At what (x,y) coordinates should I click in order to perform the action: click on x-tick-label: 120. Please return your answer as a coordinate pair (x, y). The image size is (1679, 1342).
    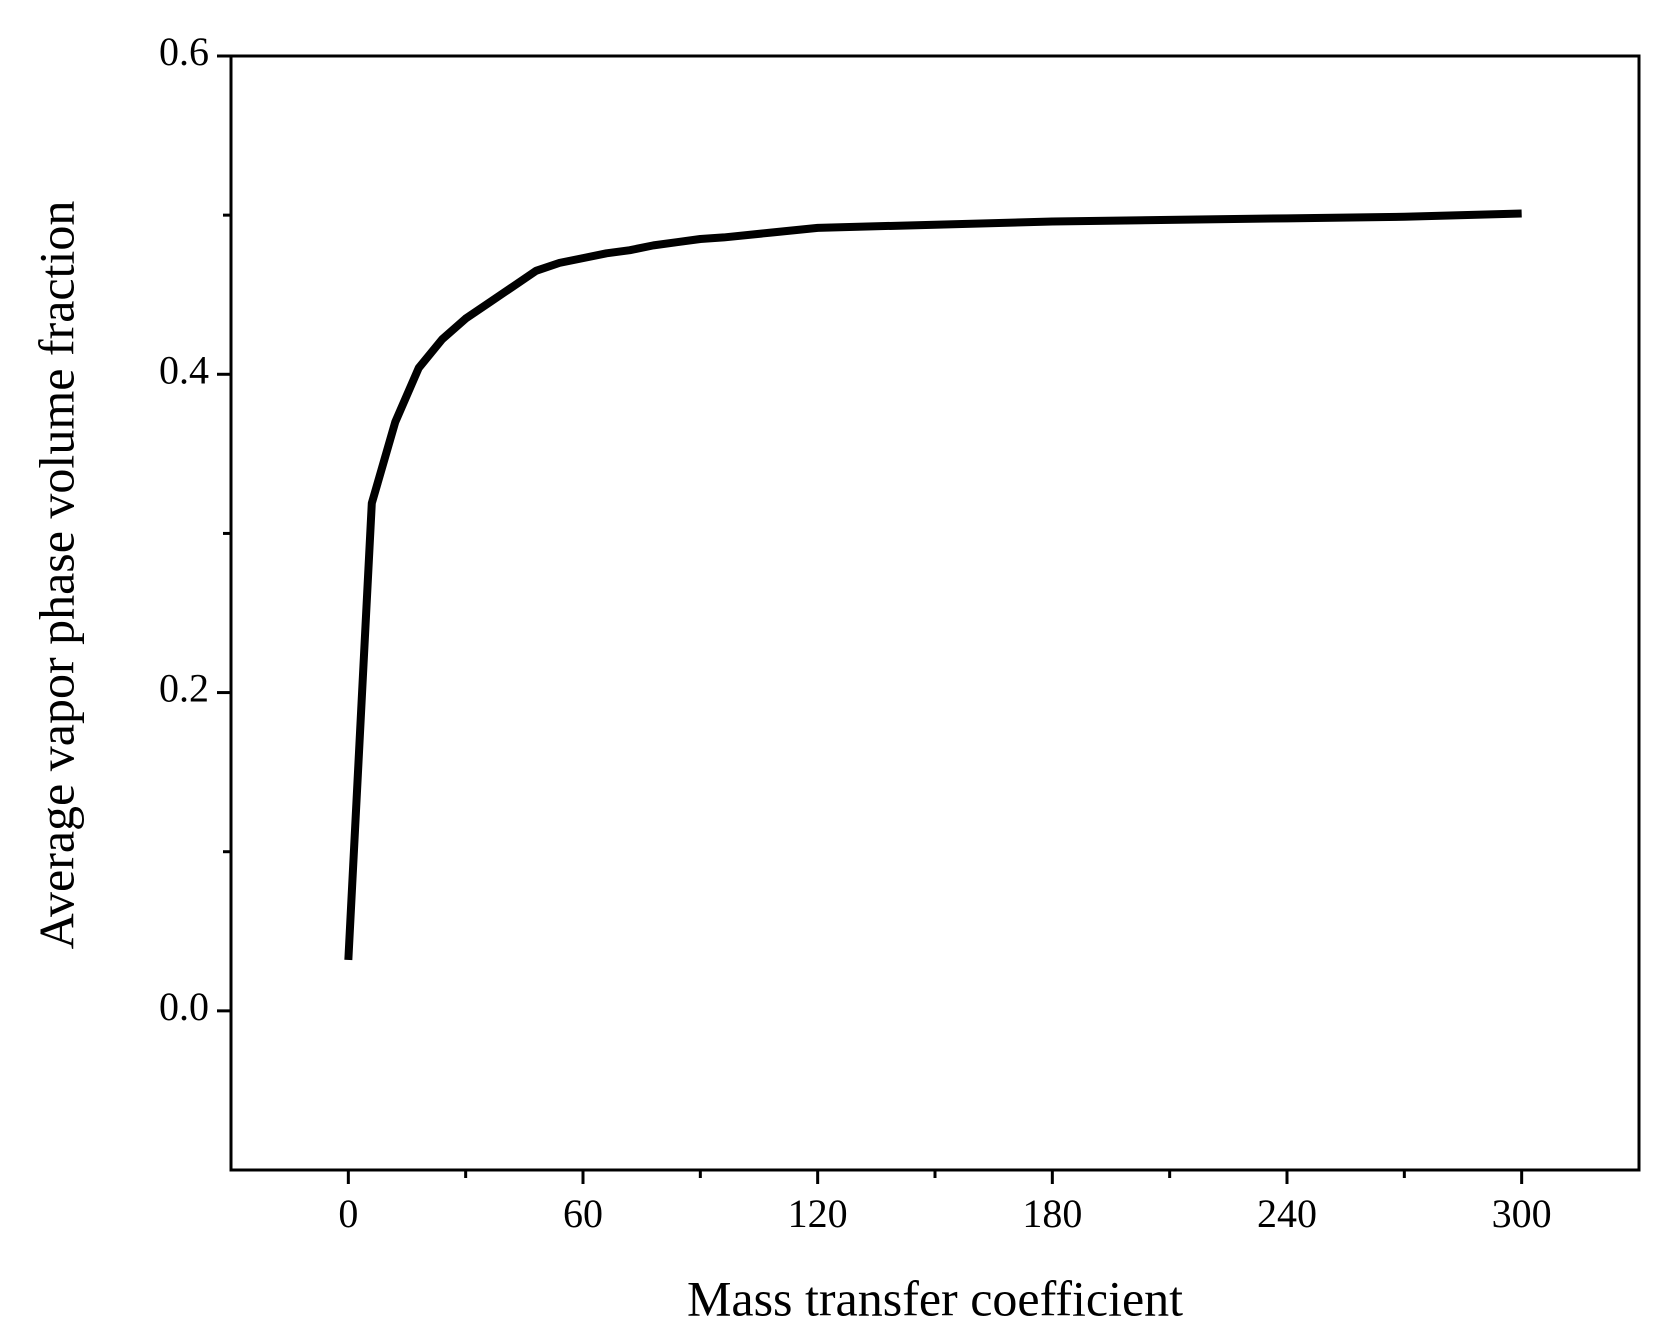
    Looking at the image, I should click on (818, 1213).